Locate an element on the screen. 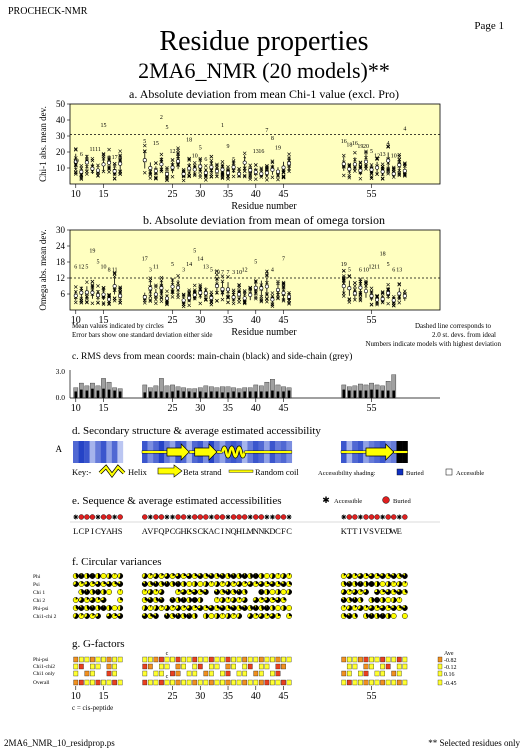 This screenshot has height=752, width=528. panel-c-x-tick-label: 45 is located at coordinates (284, 408).